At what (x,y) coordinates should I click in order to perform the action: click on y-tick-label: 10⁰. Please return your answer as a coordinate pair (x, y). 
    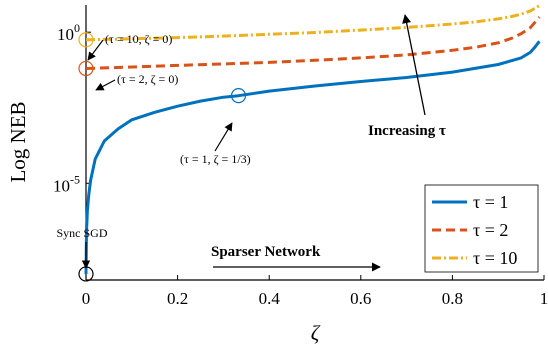
    Looking at the image, I should click on (68, 32).